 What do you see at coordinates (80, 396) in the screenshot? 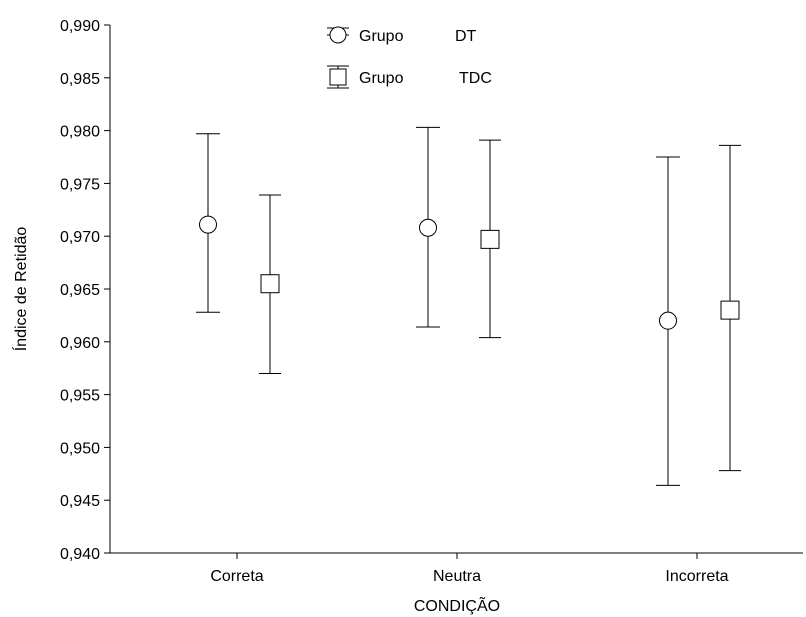
I see `y-tick-label: 0,955` at bounding box center [80, 396].